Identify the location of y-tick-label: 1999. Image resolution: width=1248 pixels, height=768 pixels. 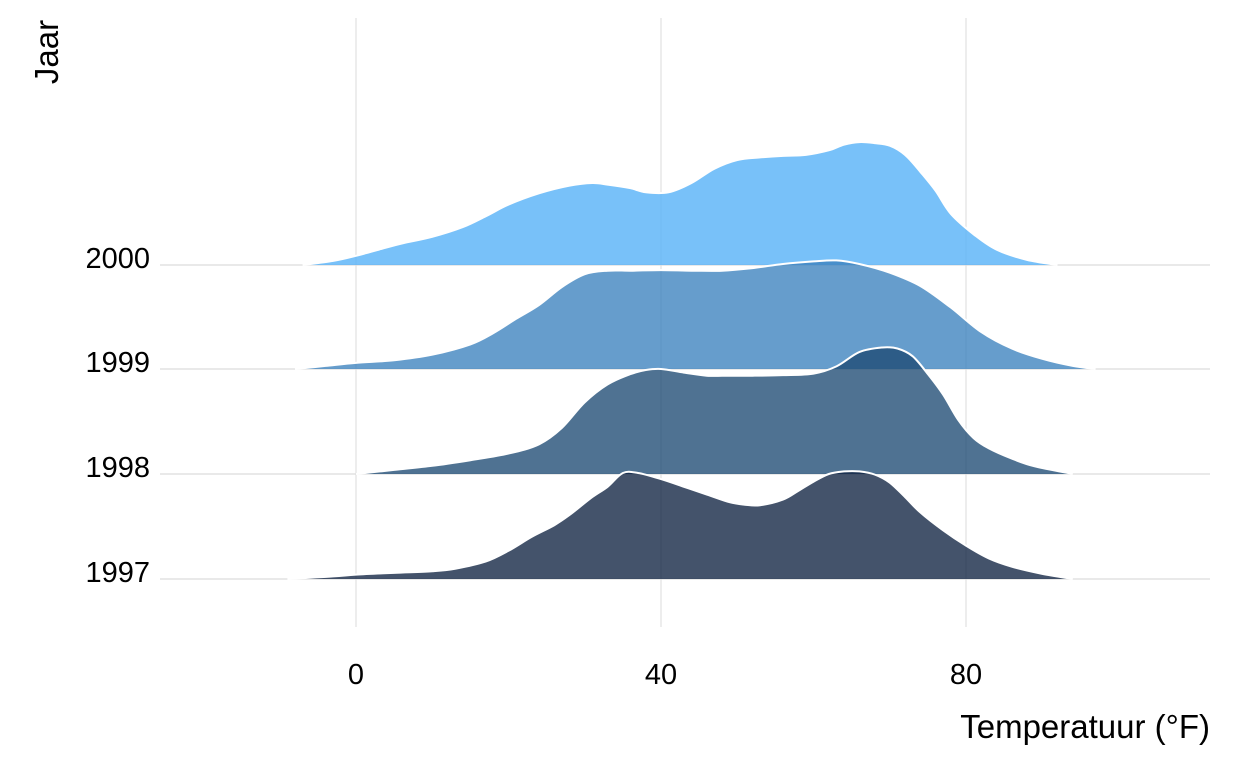
(117, 363).